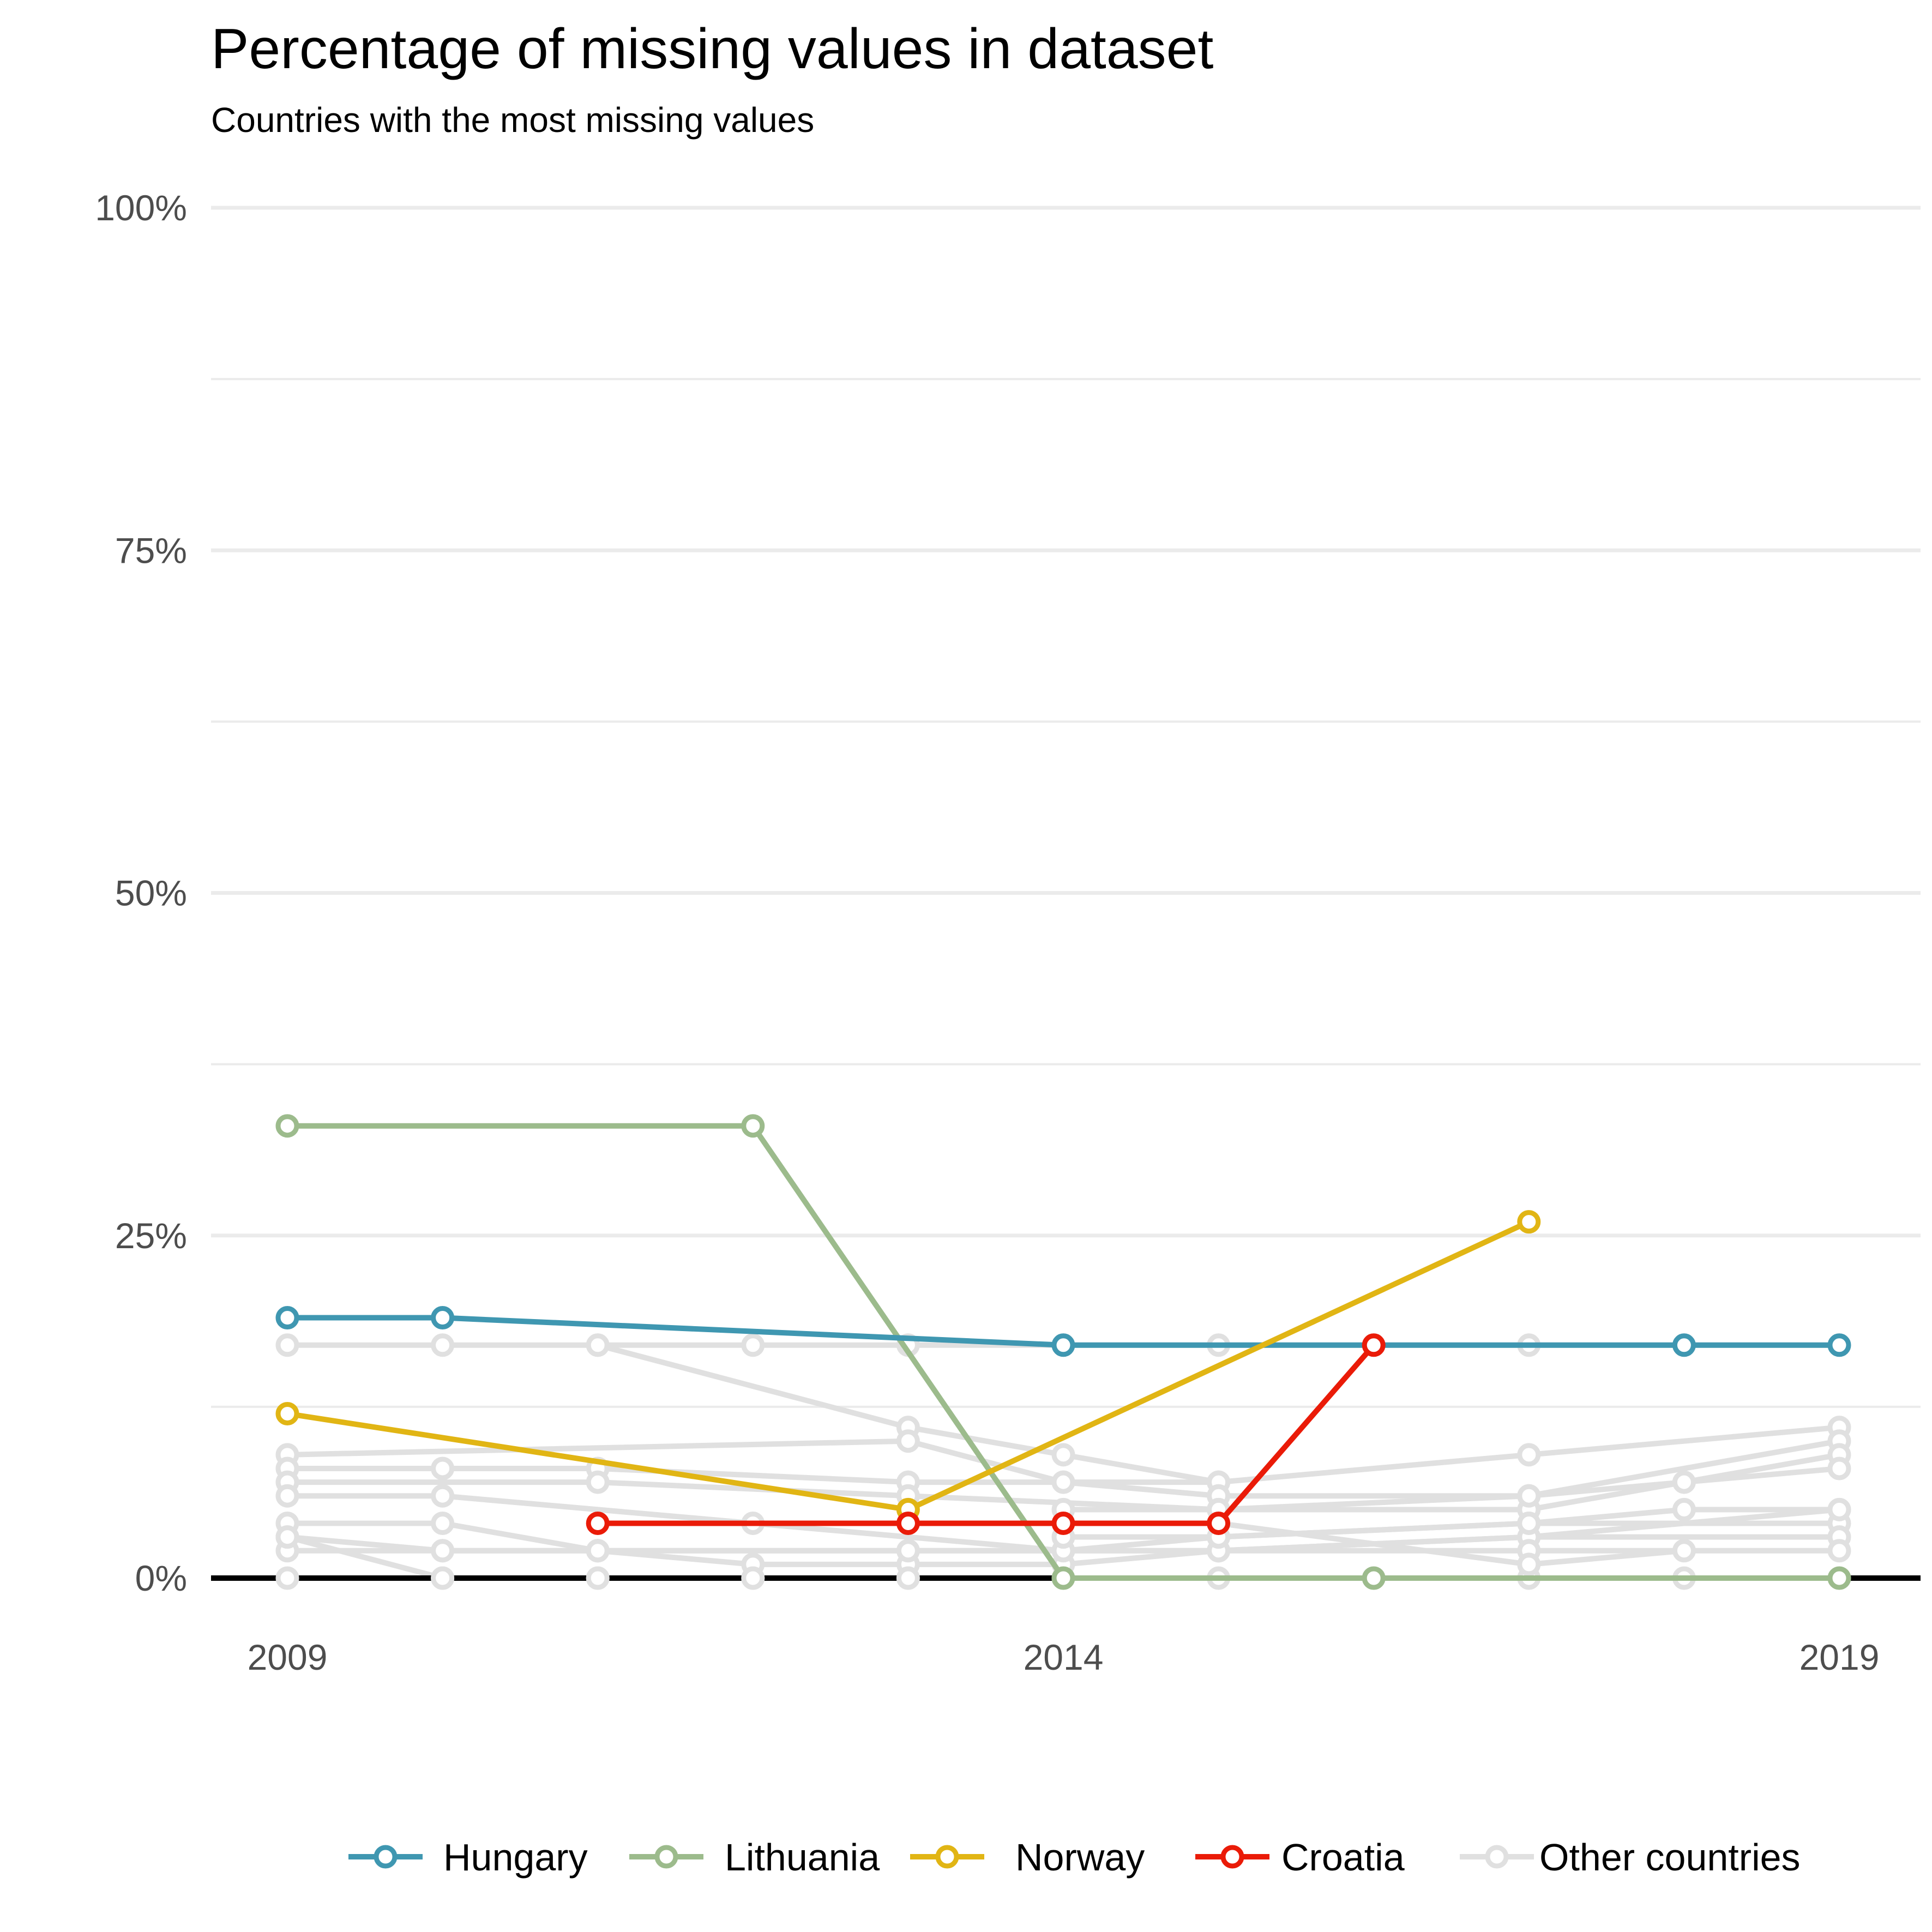 The width and height of the screenshot is (1932, 1932). Describe the element at coordinates (666, 1857) in the screenshot. I see `legend-key-point-lithuania` at that location.